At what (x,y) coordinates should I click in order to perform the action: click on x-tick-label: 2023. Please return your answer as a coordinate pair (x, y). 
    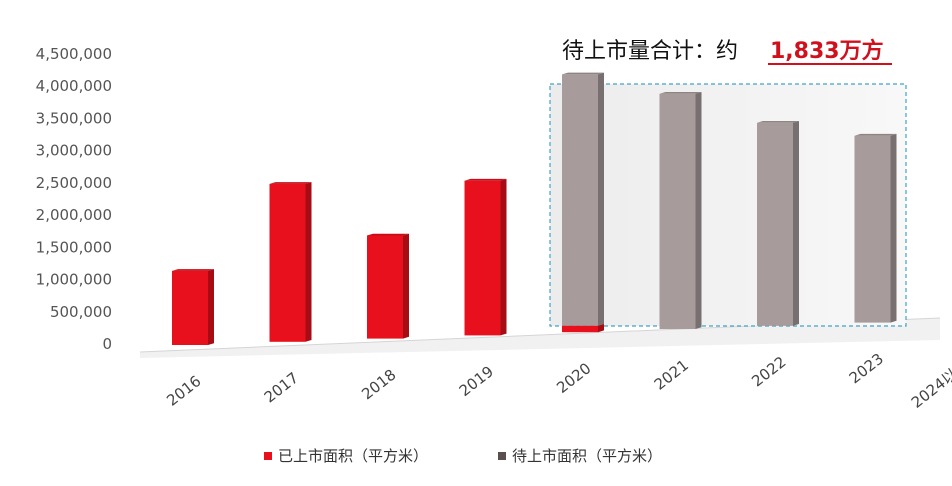
    Looking at the image, I should click on (866, 369).